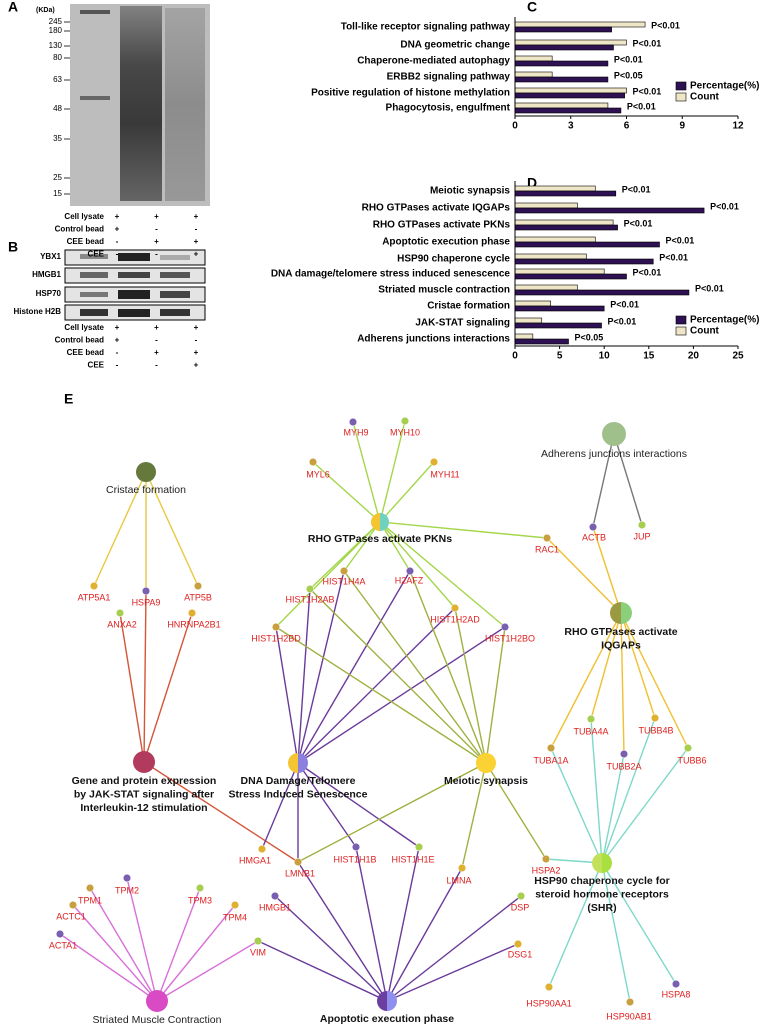 The image size is (760, 1025). What do you see at coordinates (235, 917) in the screenshot?
I see `gene-label: TPM4` at bounding box center [235, 917].